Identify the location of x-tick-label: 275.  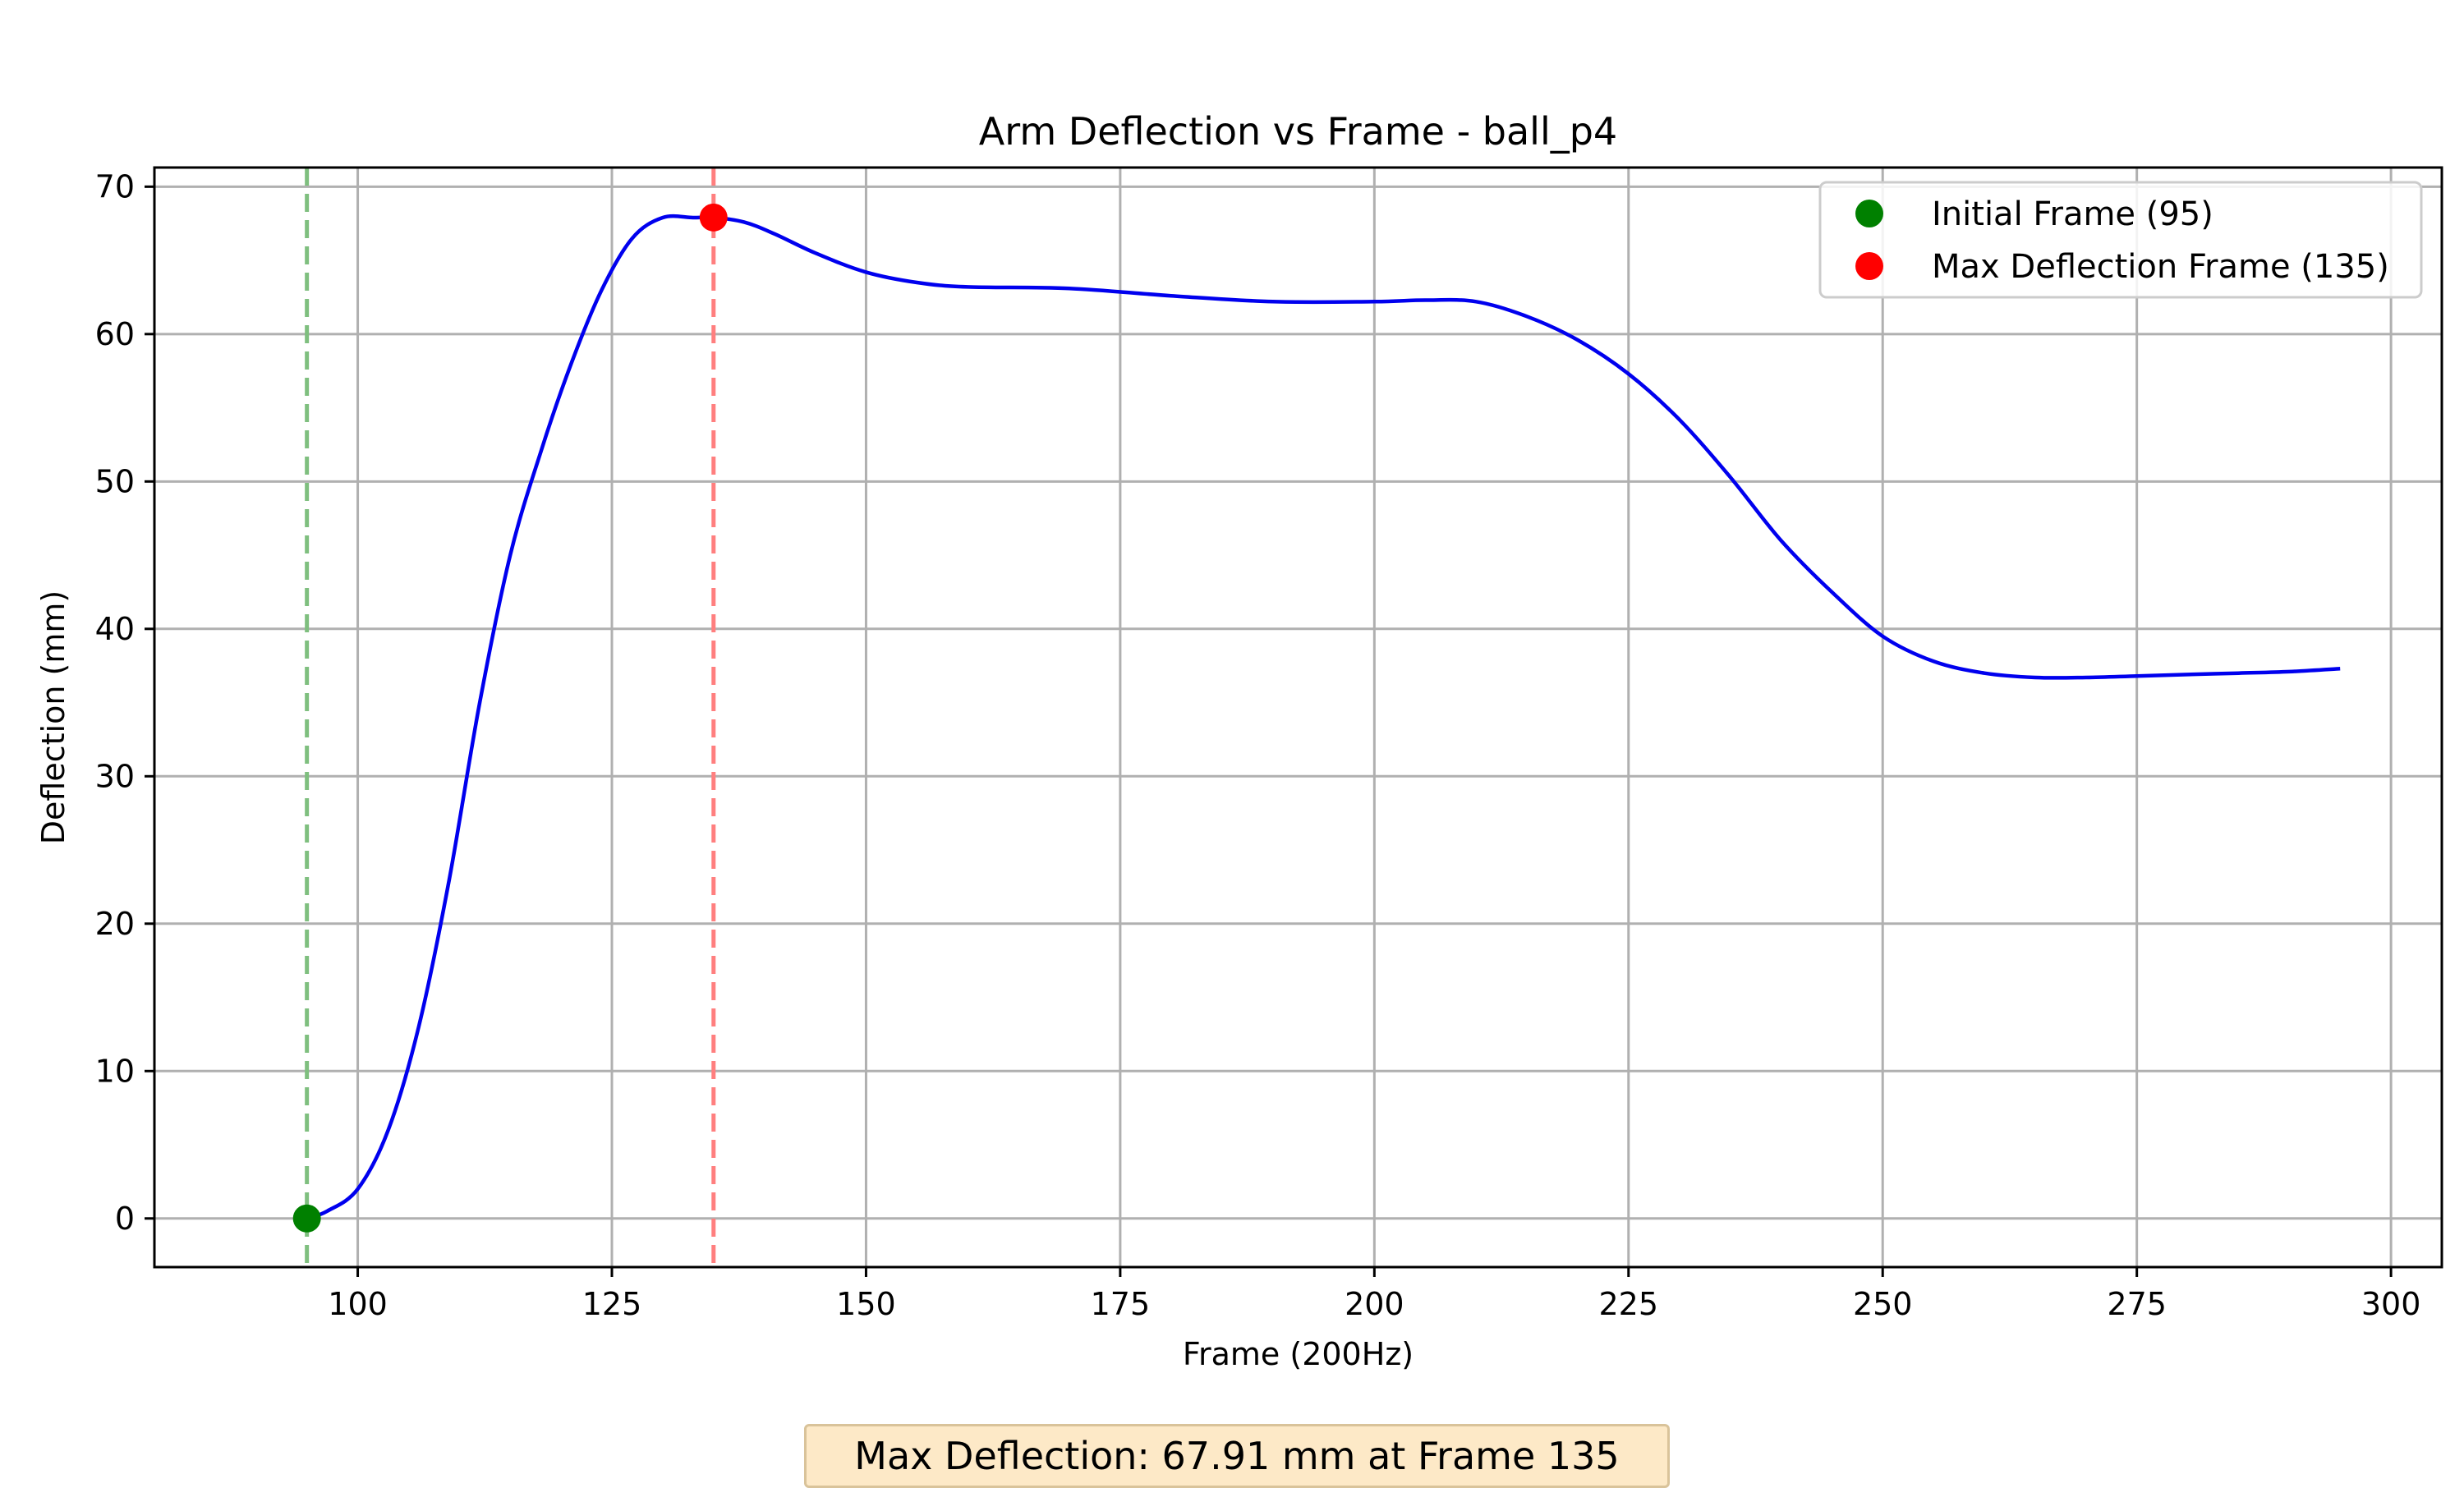
(2137, 1304).